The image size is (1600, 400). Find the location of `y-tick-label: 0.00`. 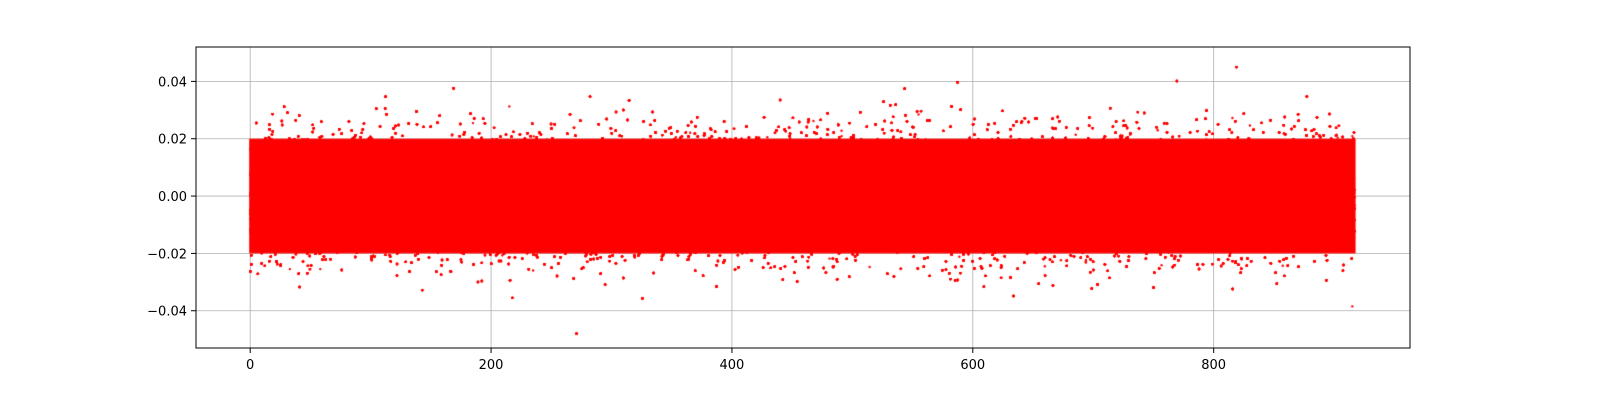

y-tick-label: 0.00 is located at coordinates (172, 197).